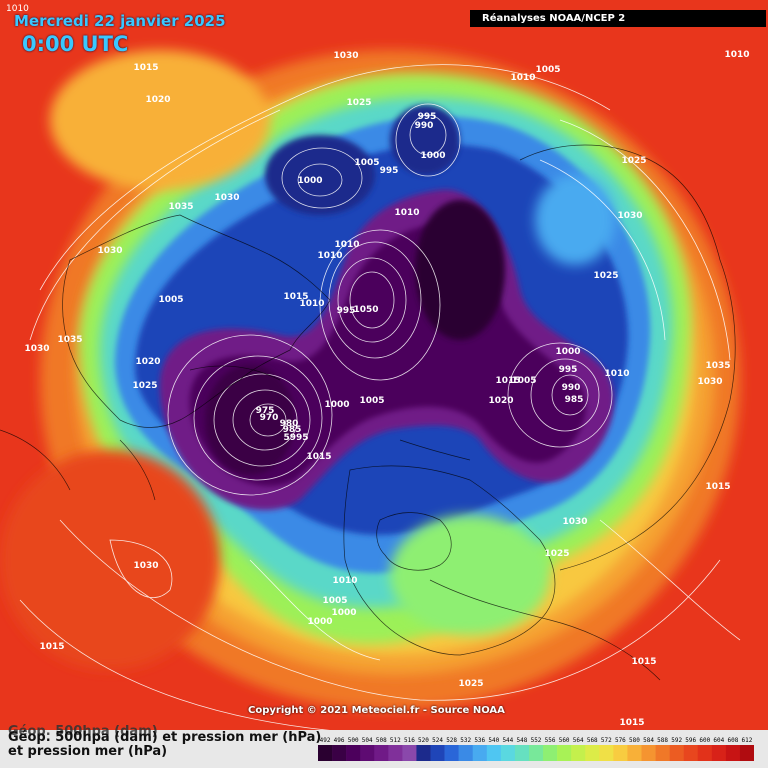 The image size is (768, 768). I want to click on scale-tick-label: 504, so click(367, 740).